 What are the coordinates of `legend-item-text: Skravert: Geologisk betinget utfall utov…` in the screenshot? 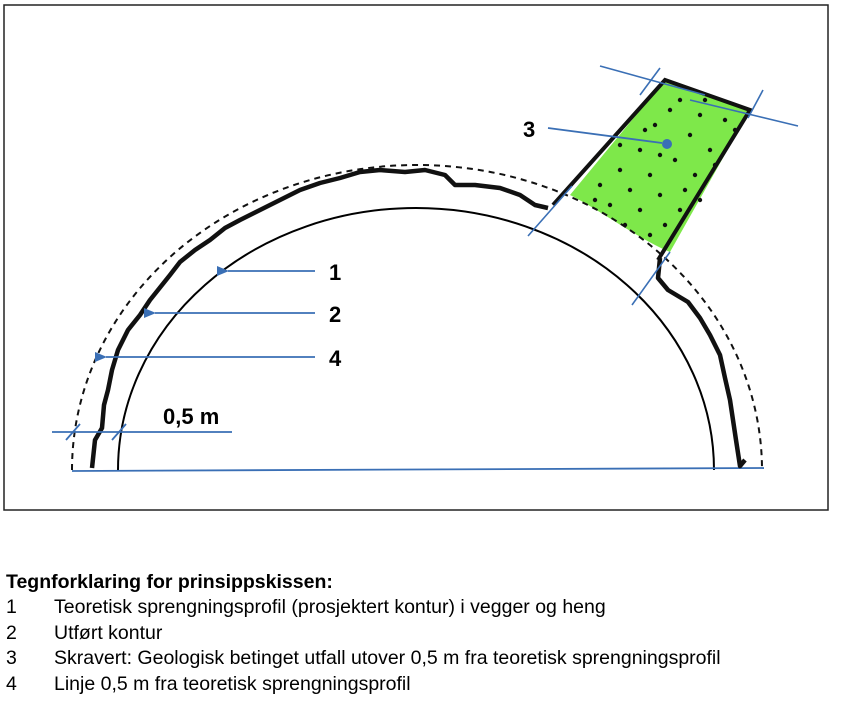 It's located at (387, 658).